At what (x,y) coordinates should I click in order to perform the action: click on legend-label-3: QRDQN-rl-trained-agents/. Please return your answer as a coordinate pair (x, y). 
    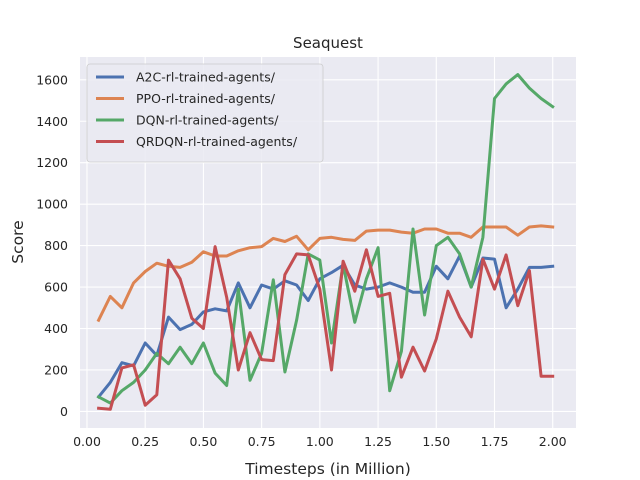
    Looking at the image, I should click on (217, 141).